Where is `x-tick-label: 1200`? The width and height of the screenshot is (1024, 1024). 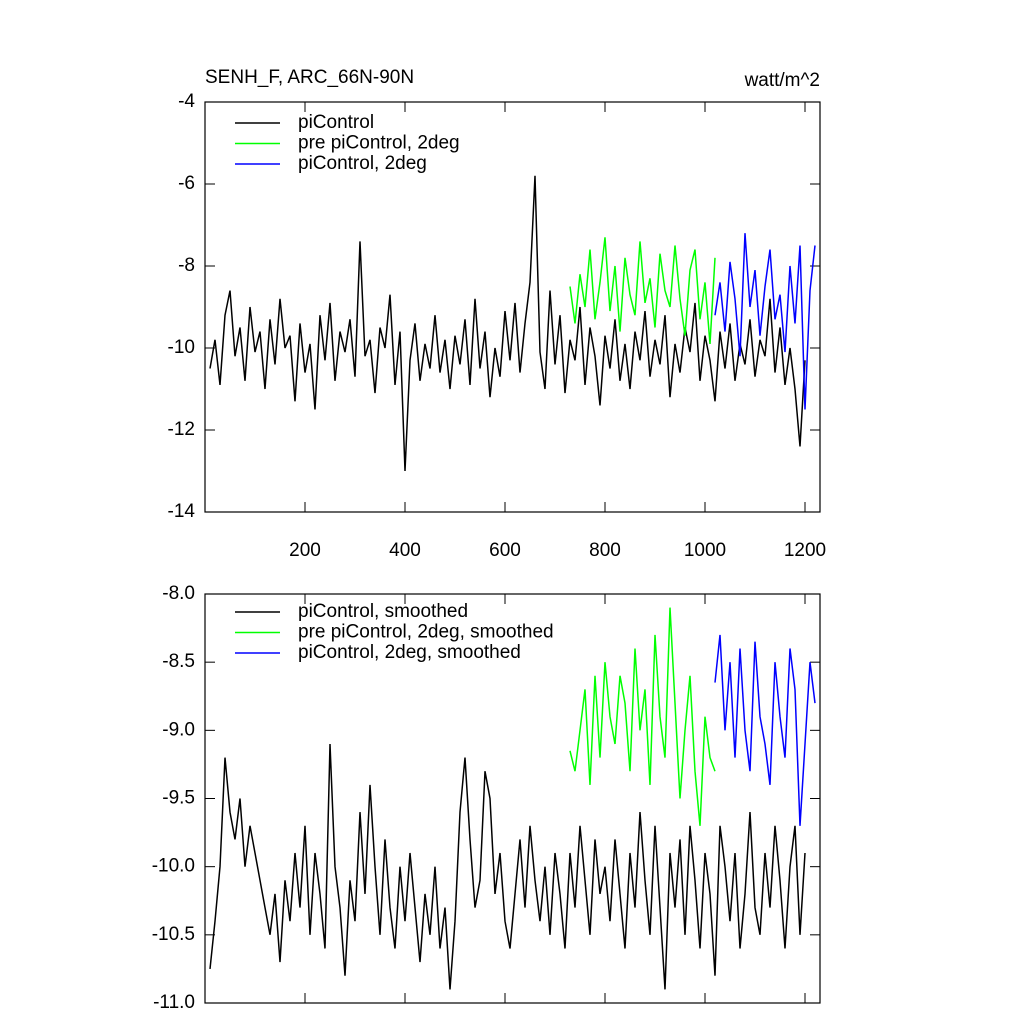
x-tick-label: 1200 is located at coordinates (805, 550).